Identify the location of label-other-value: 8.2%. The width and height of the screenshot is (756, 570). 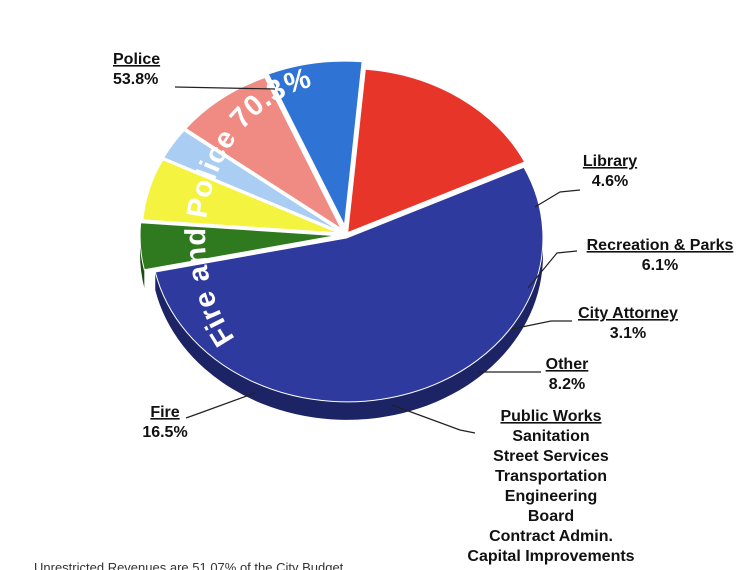
(567, 384).